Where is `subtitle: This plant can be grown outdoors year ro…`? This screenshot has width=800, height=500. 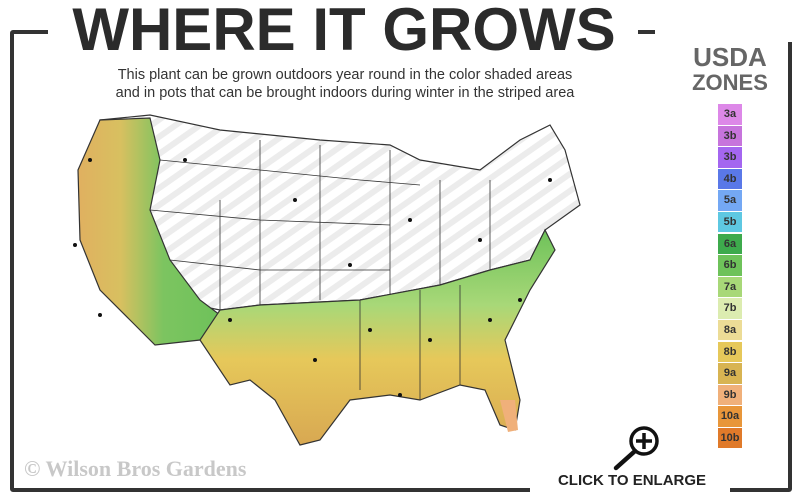
subtitle: This plant can be grown outdoors year ro… is located at coordinates (345, 84).